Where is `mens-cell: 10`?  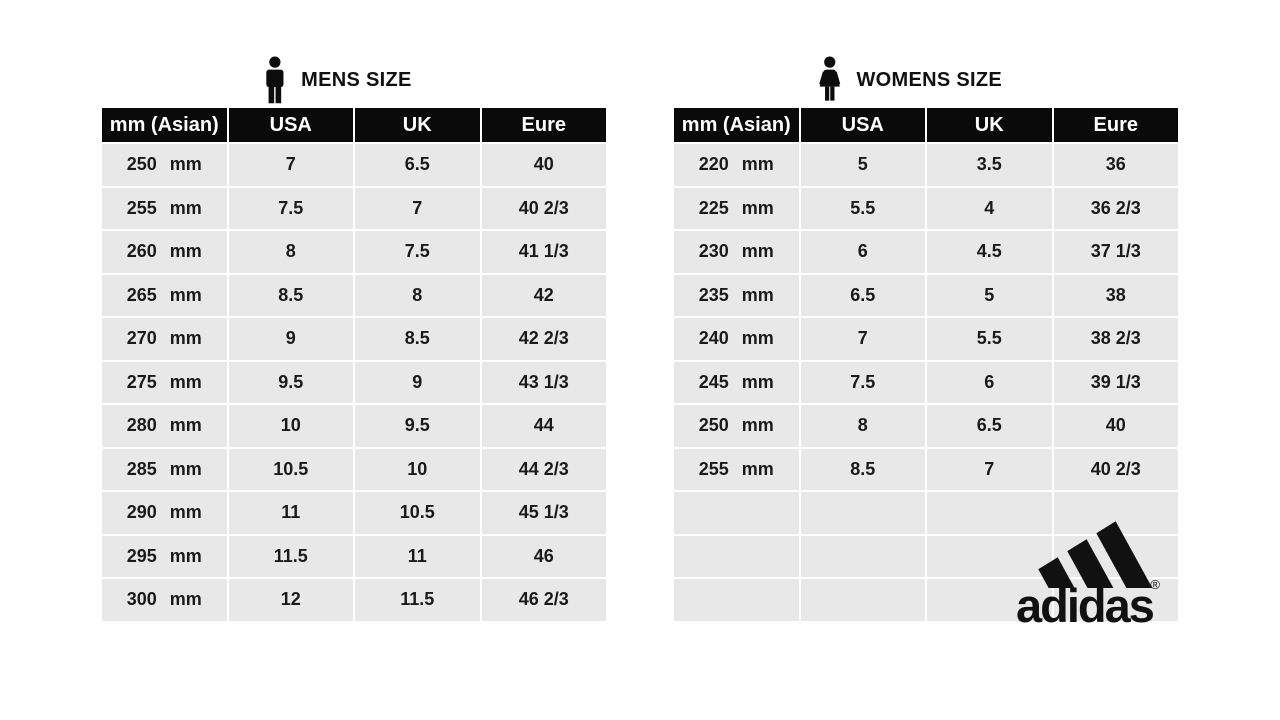 mens-cell: 10 is located at coordinates (290, 426).